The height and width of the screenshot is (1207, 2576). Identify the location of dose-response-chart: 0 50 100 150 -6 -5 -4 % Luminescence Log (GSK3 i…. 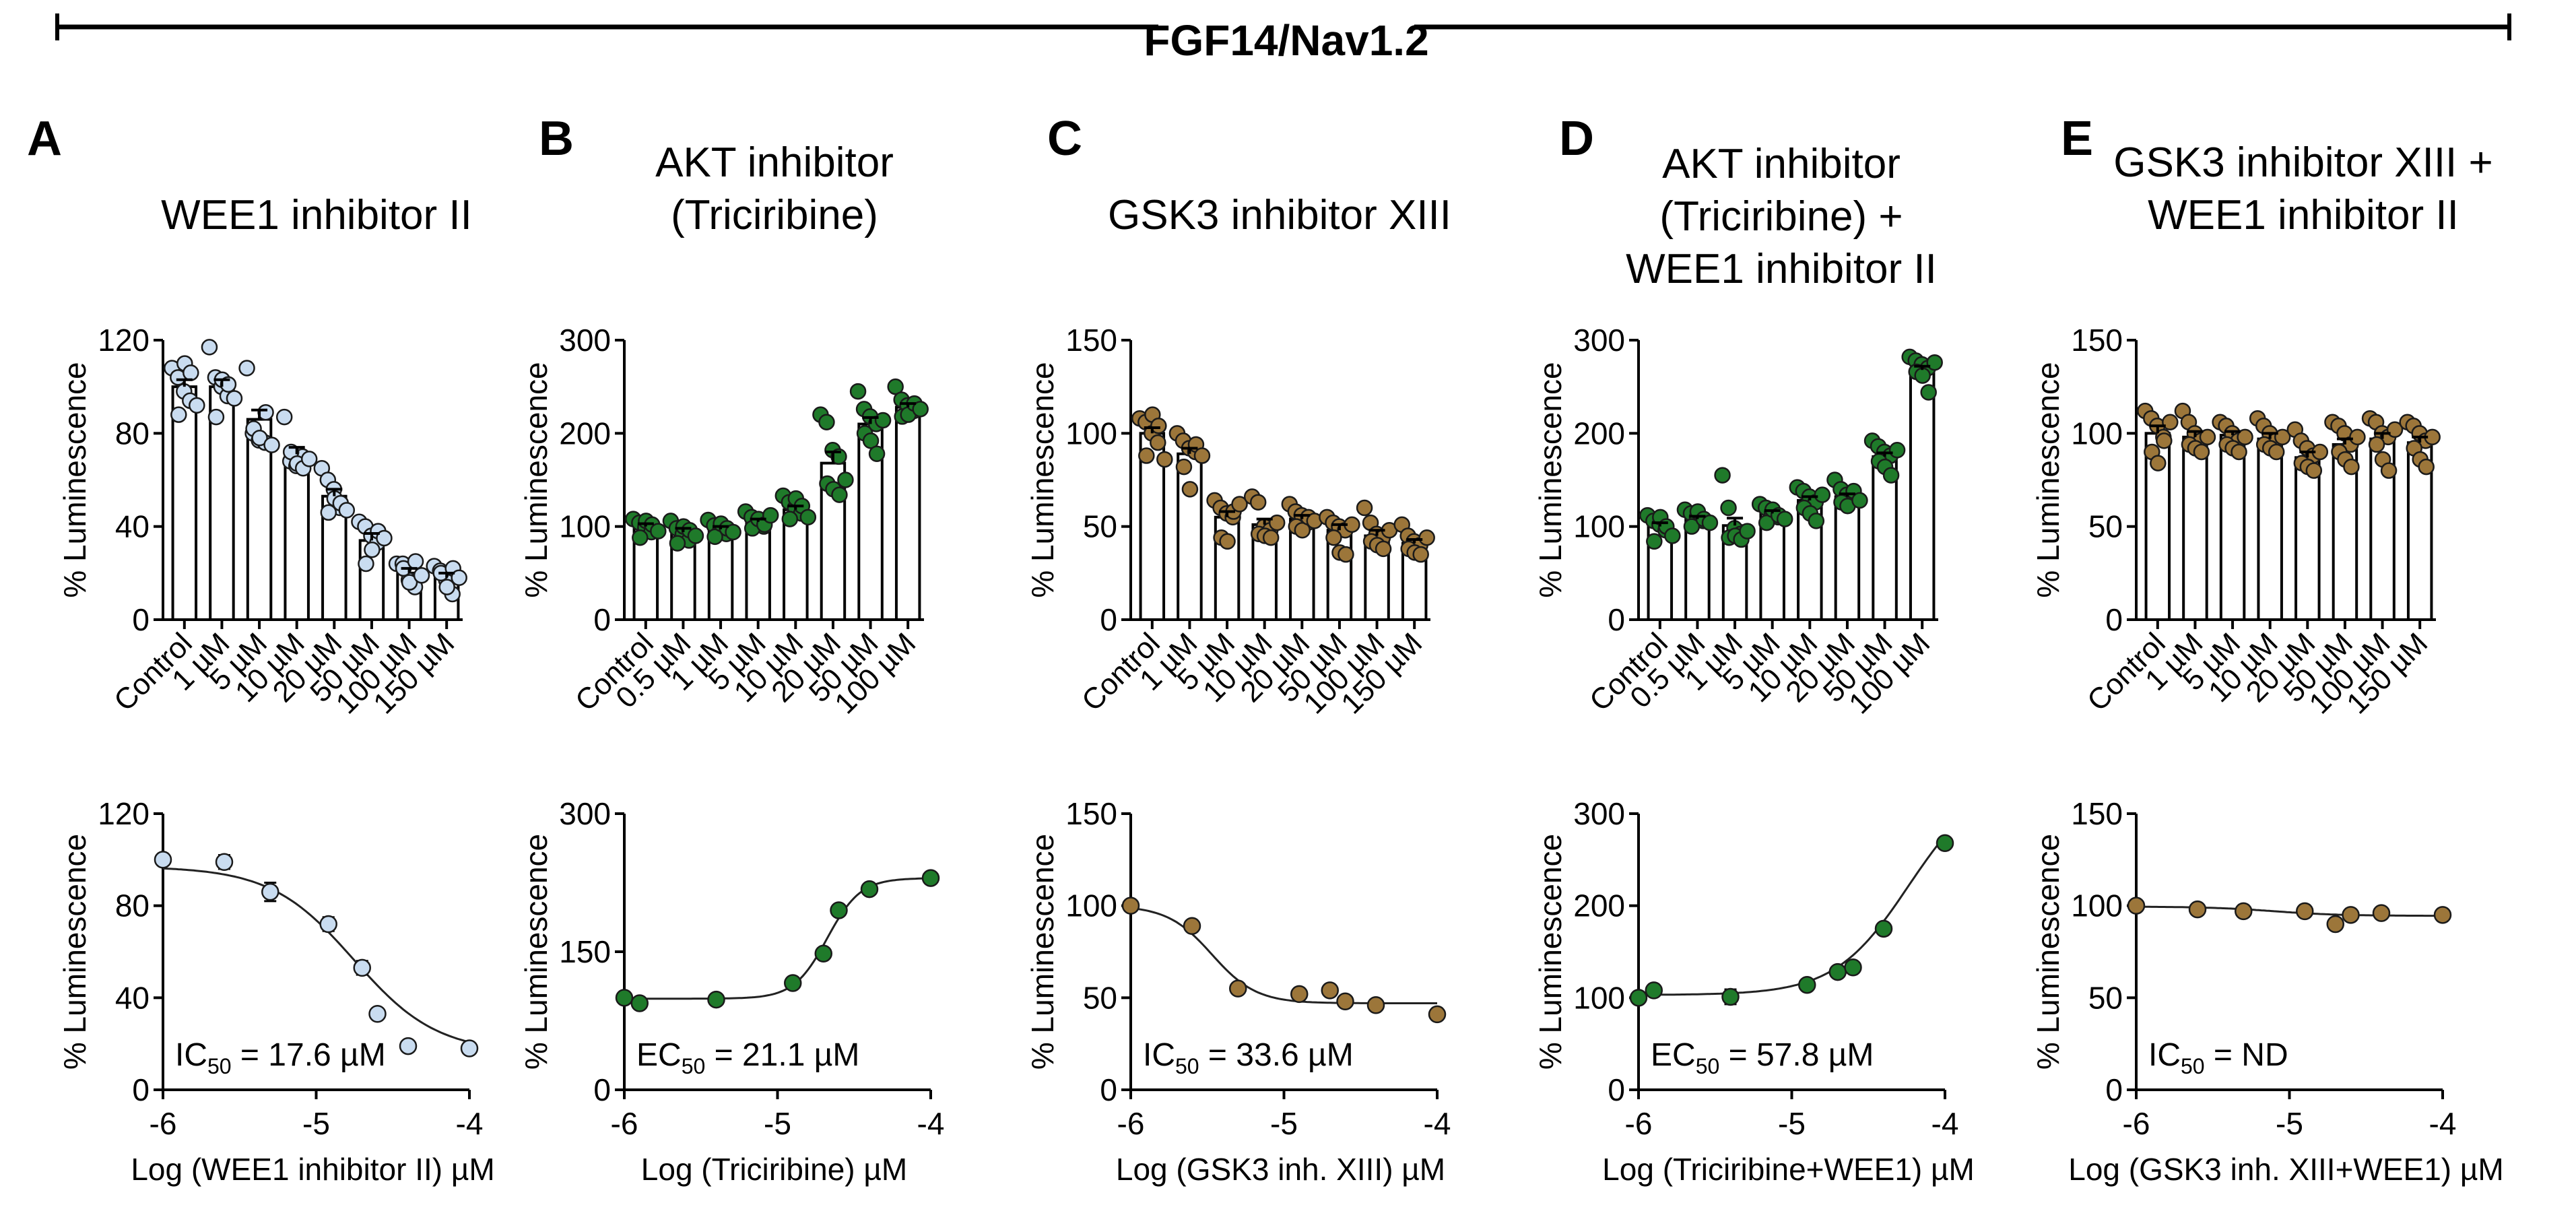
(2267, 991).